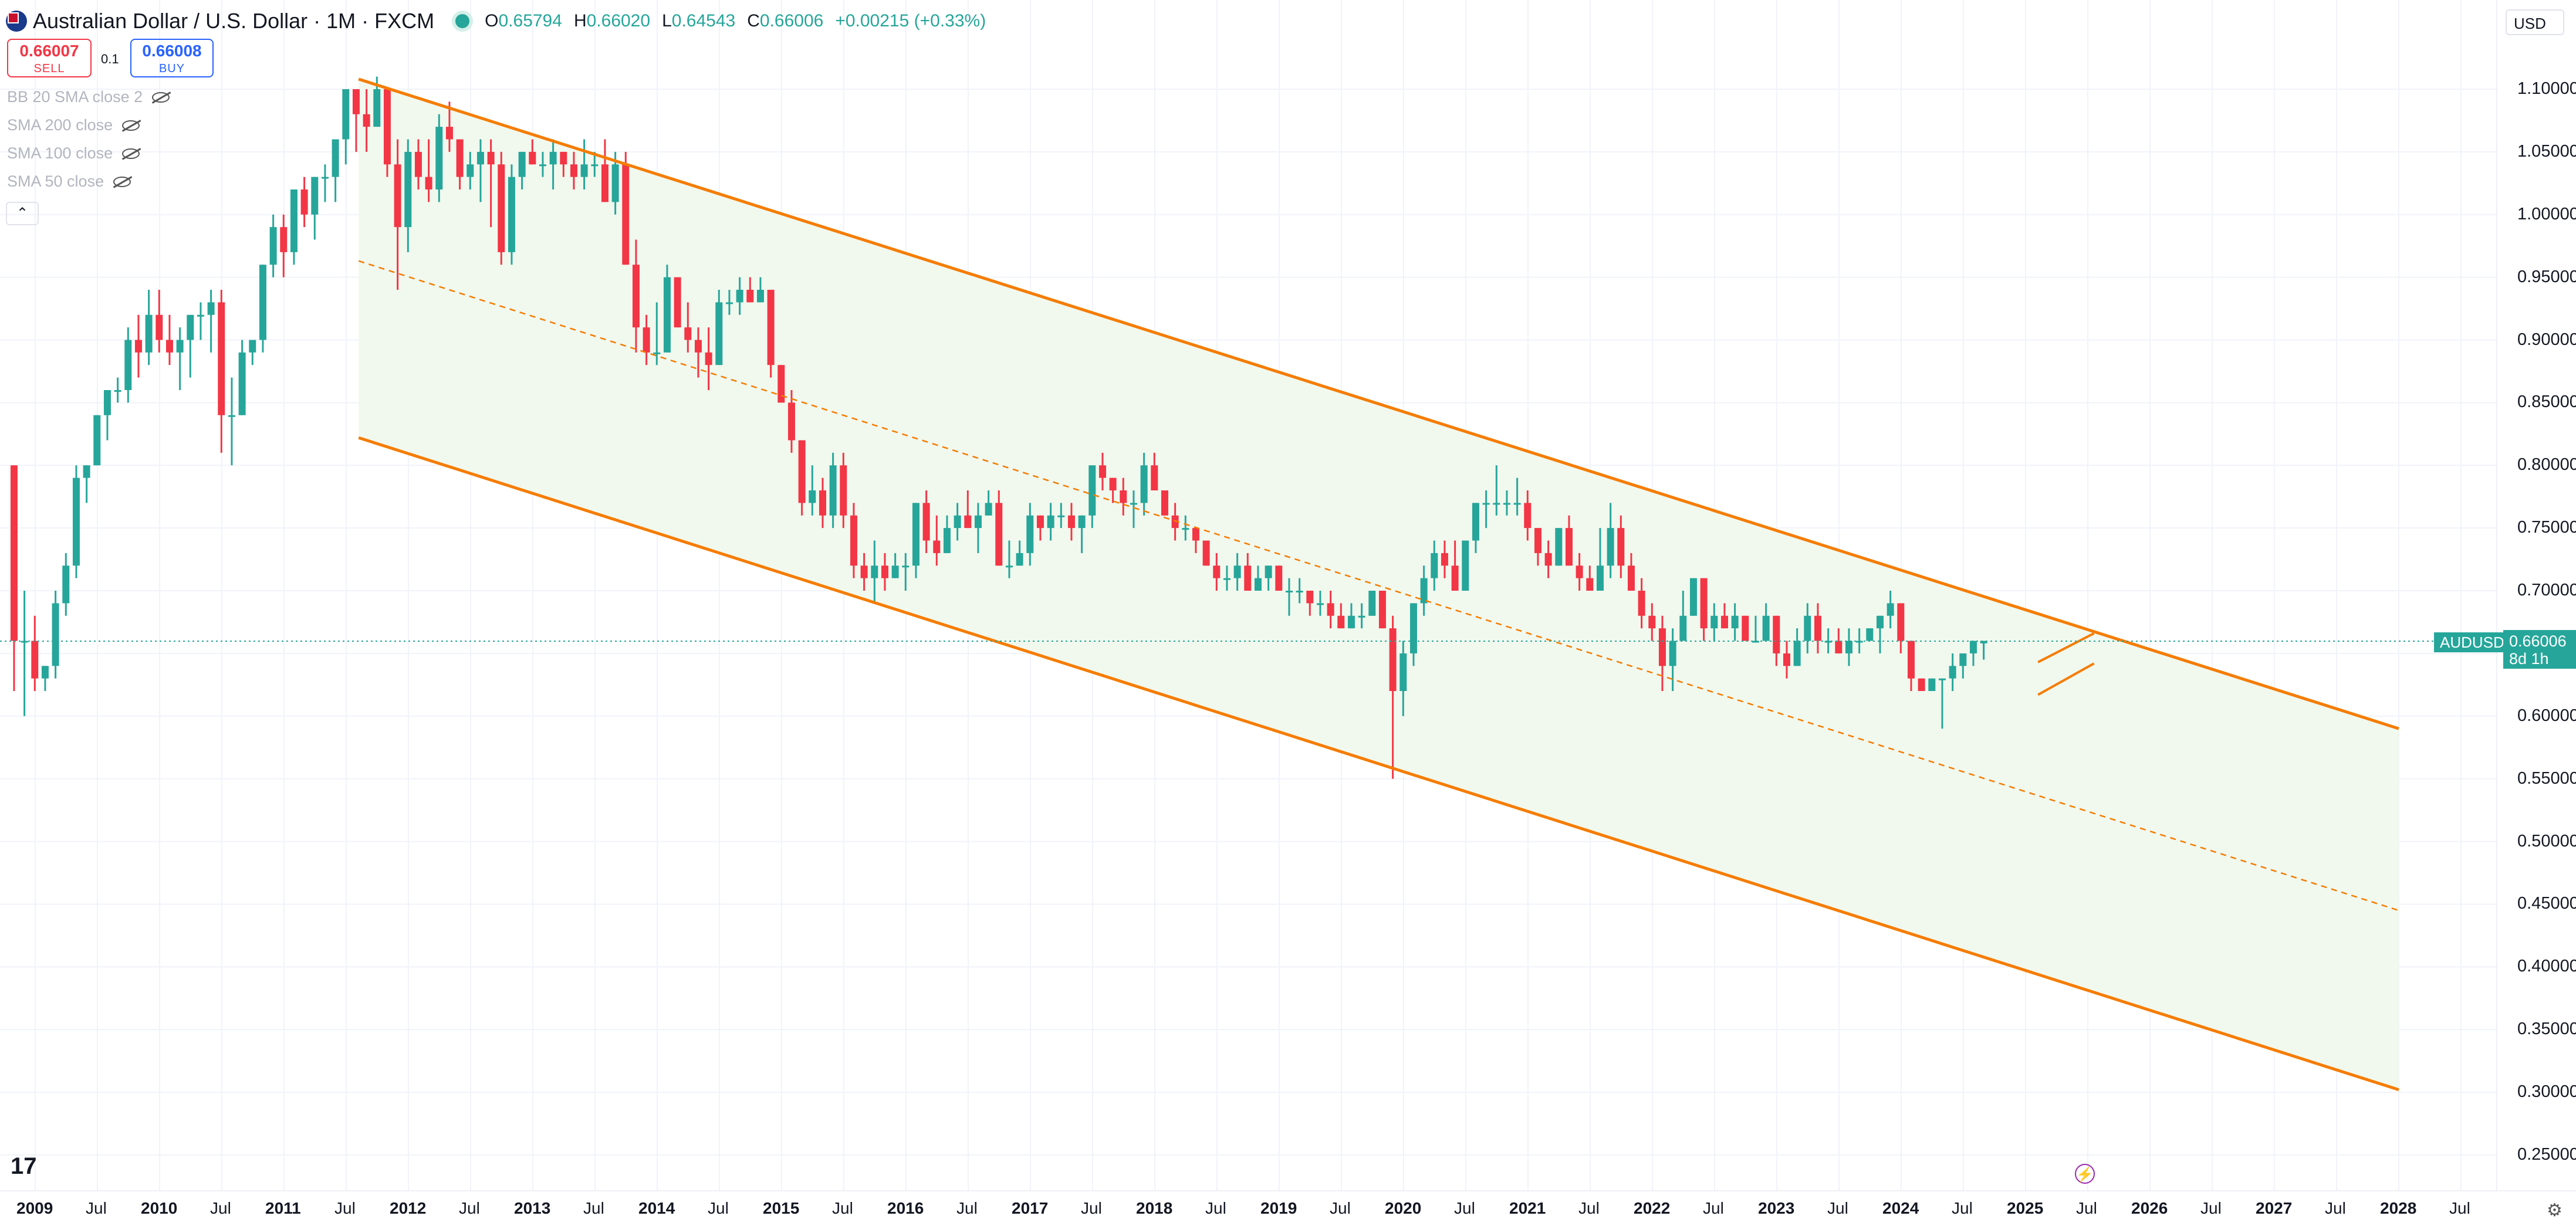 The height and width of the screenshot is (1226, 2576). I want to click on indicator-bb: BB 20 SMA close 2, so click(88, 97).